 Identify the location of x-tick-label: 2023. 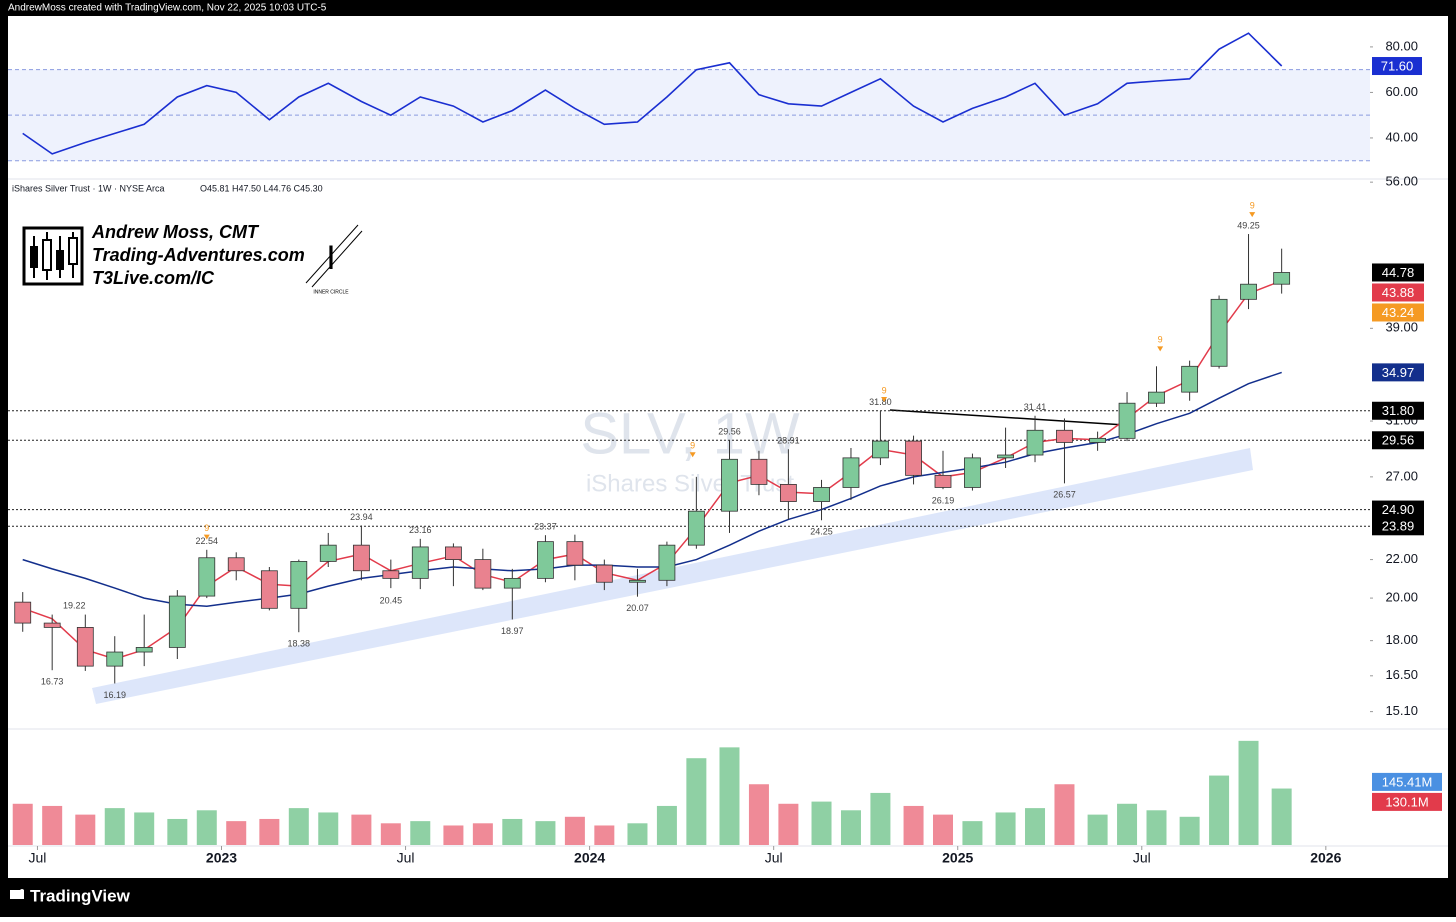
(221, 858).